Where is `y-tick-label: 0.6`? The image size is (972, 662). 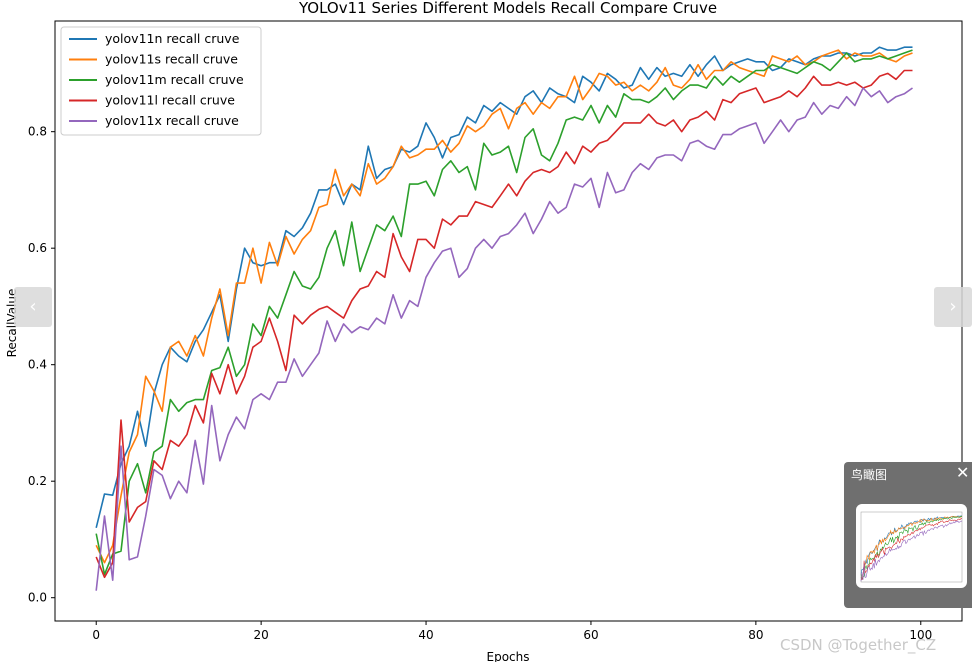 y-tick-label: 0.6 is located at coordinates (37, 248).